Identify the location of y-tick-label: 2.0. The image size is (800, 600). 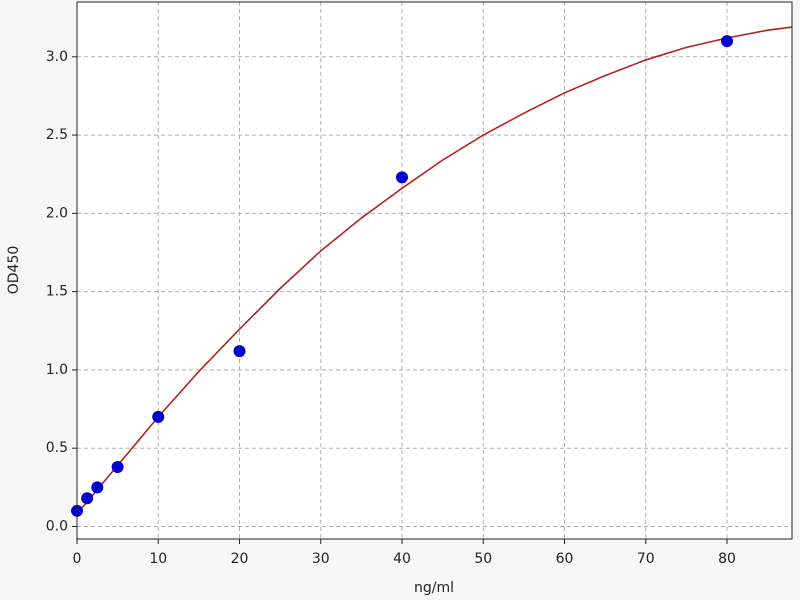
(57, 213).